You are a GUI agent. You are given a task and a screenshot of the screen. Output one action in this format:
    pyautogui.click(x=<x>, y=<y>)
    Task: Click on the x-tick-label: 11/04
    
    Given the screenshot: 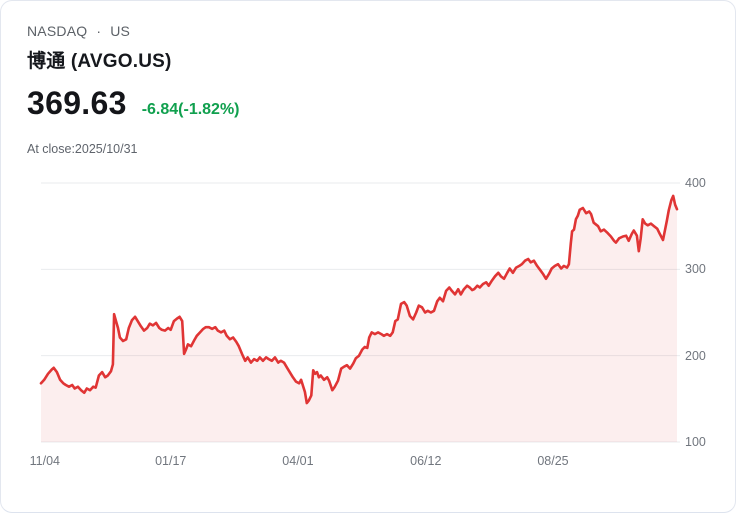 What is the action you would take?
    pyautogui.click(x=44, y=461)
    